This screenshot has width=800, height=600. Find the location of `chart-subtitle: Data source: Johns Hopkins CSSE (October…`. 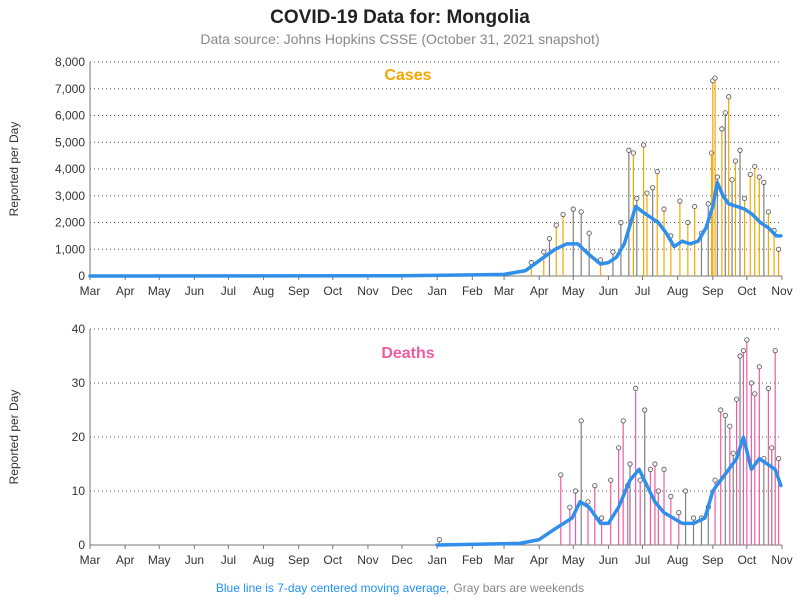

chart-subtitle: Data source: Johns Hopkins CSSE (October… is located at coordinates (399, 39).